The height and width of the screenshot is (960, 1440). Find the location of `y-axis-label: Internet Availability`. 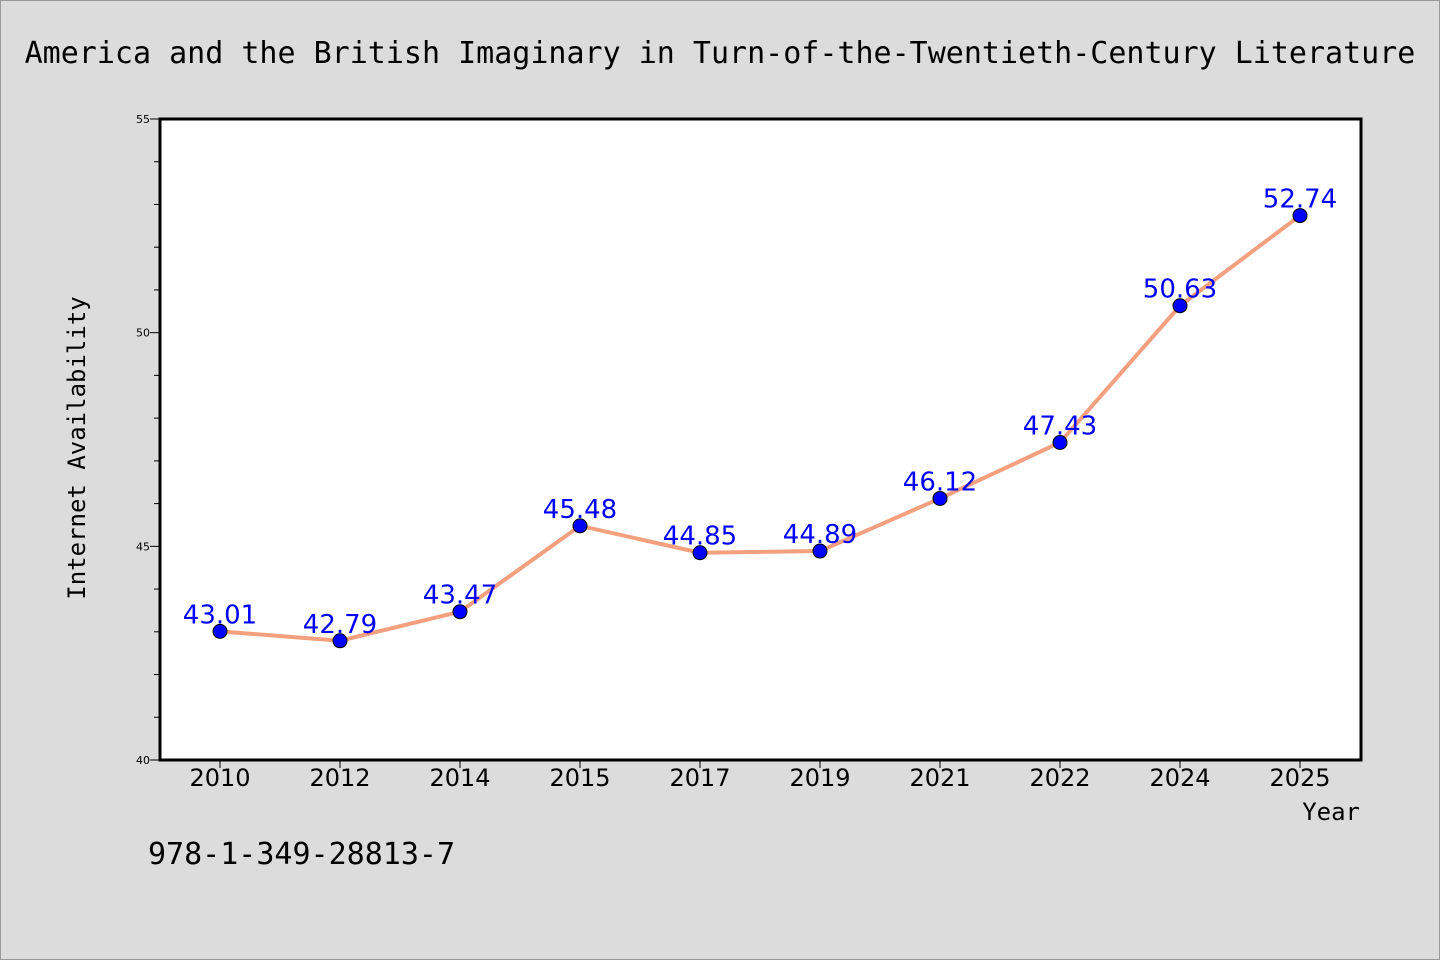

y-axis-label: Internet Availability is located at coordinates (77, 447).